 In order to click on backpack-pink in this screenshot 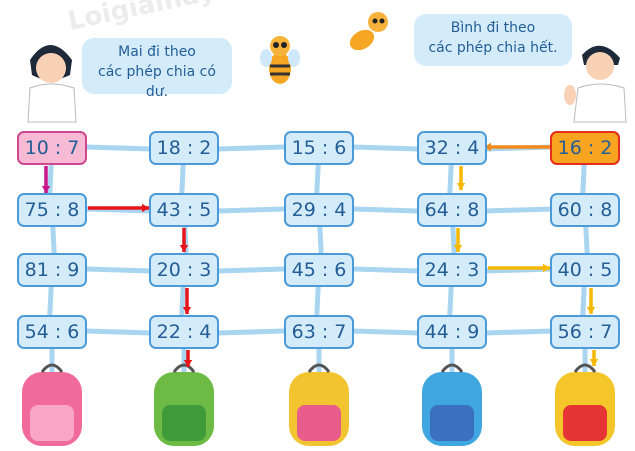, I will do `click(52, 404)`.